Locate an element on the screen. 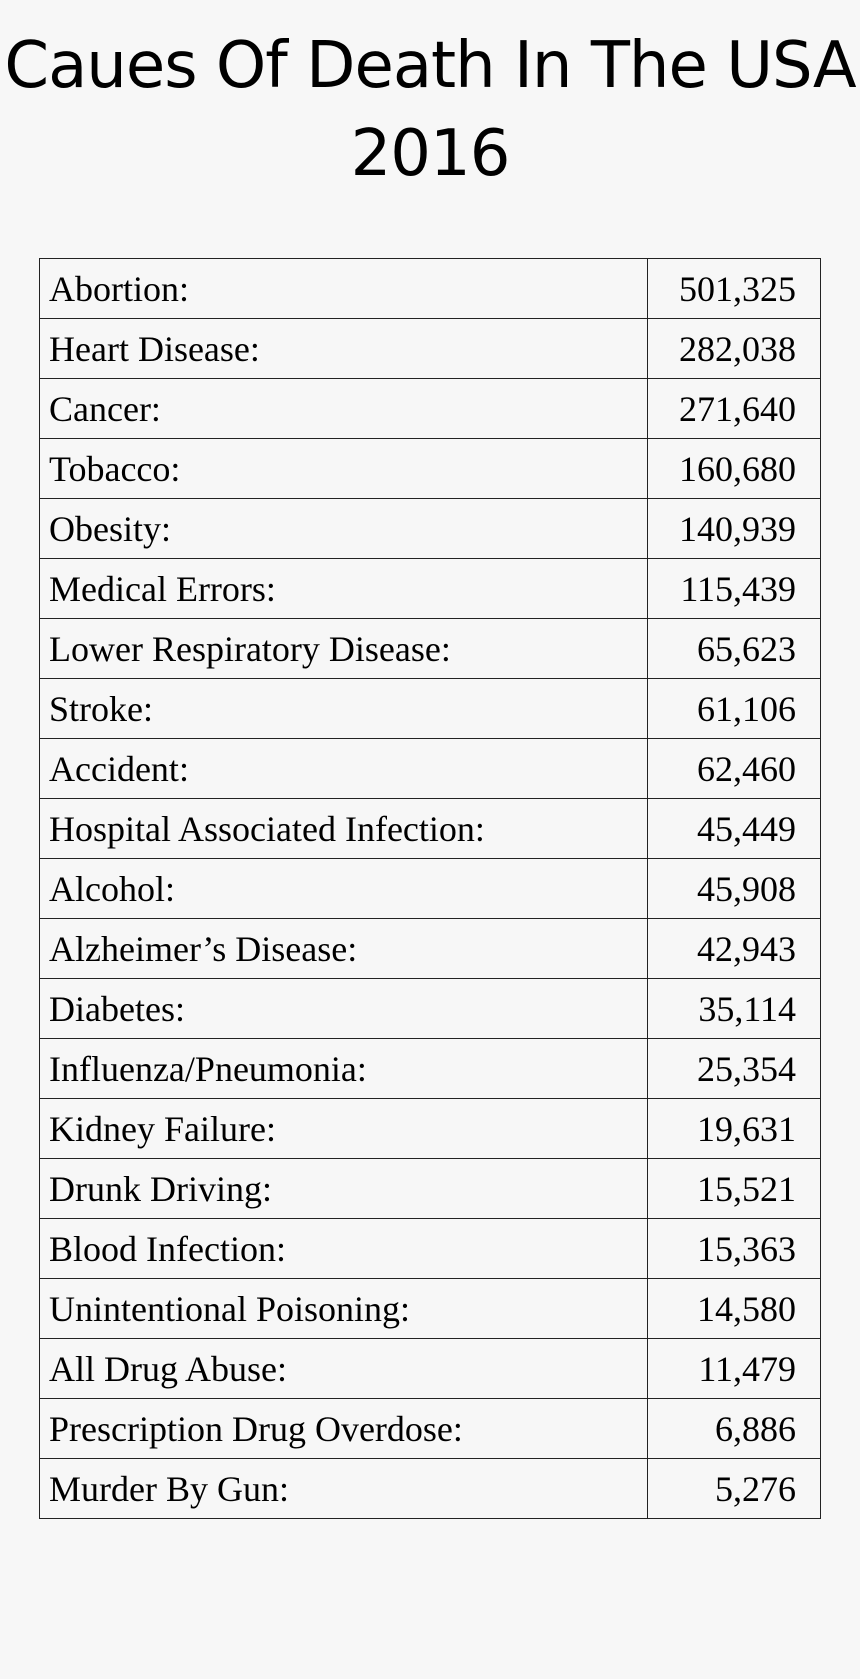  table-row: Prescription Drug Overdose: 6,886 is located at coordinates (429, 1428).